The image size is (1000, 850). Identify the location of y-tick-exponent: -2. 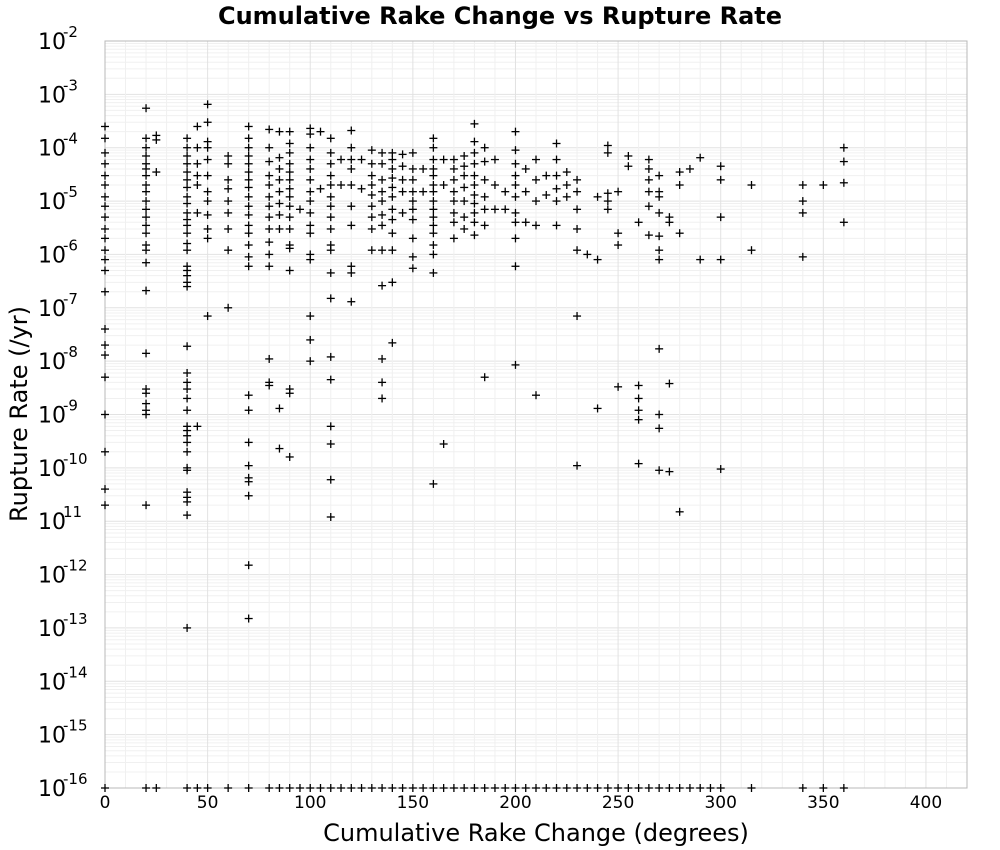
(70, 32).